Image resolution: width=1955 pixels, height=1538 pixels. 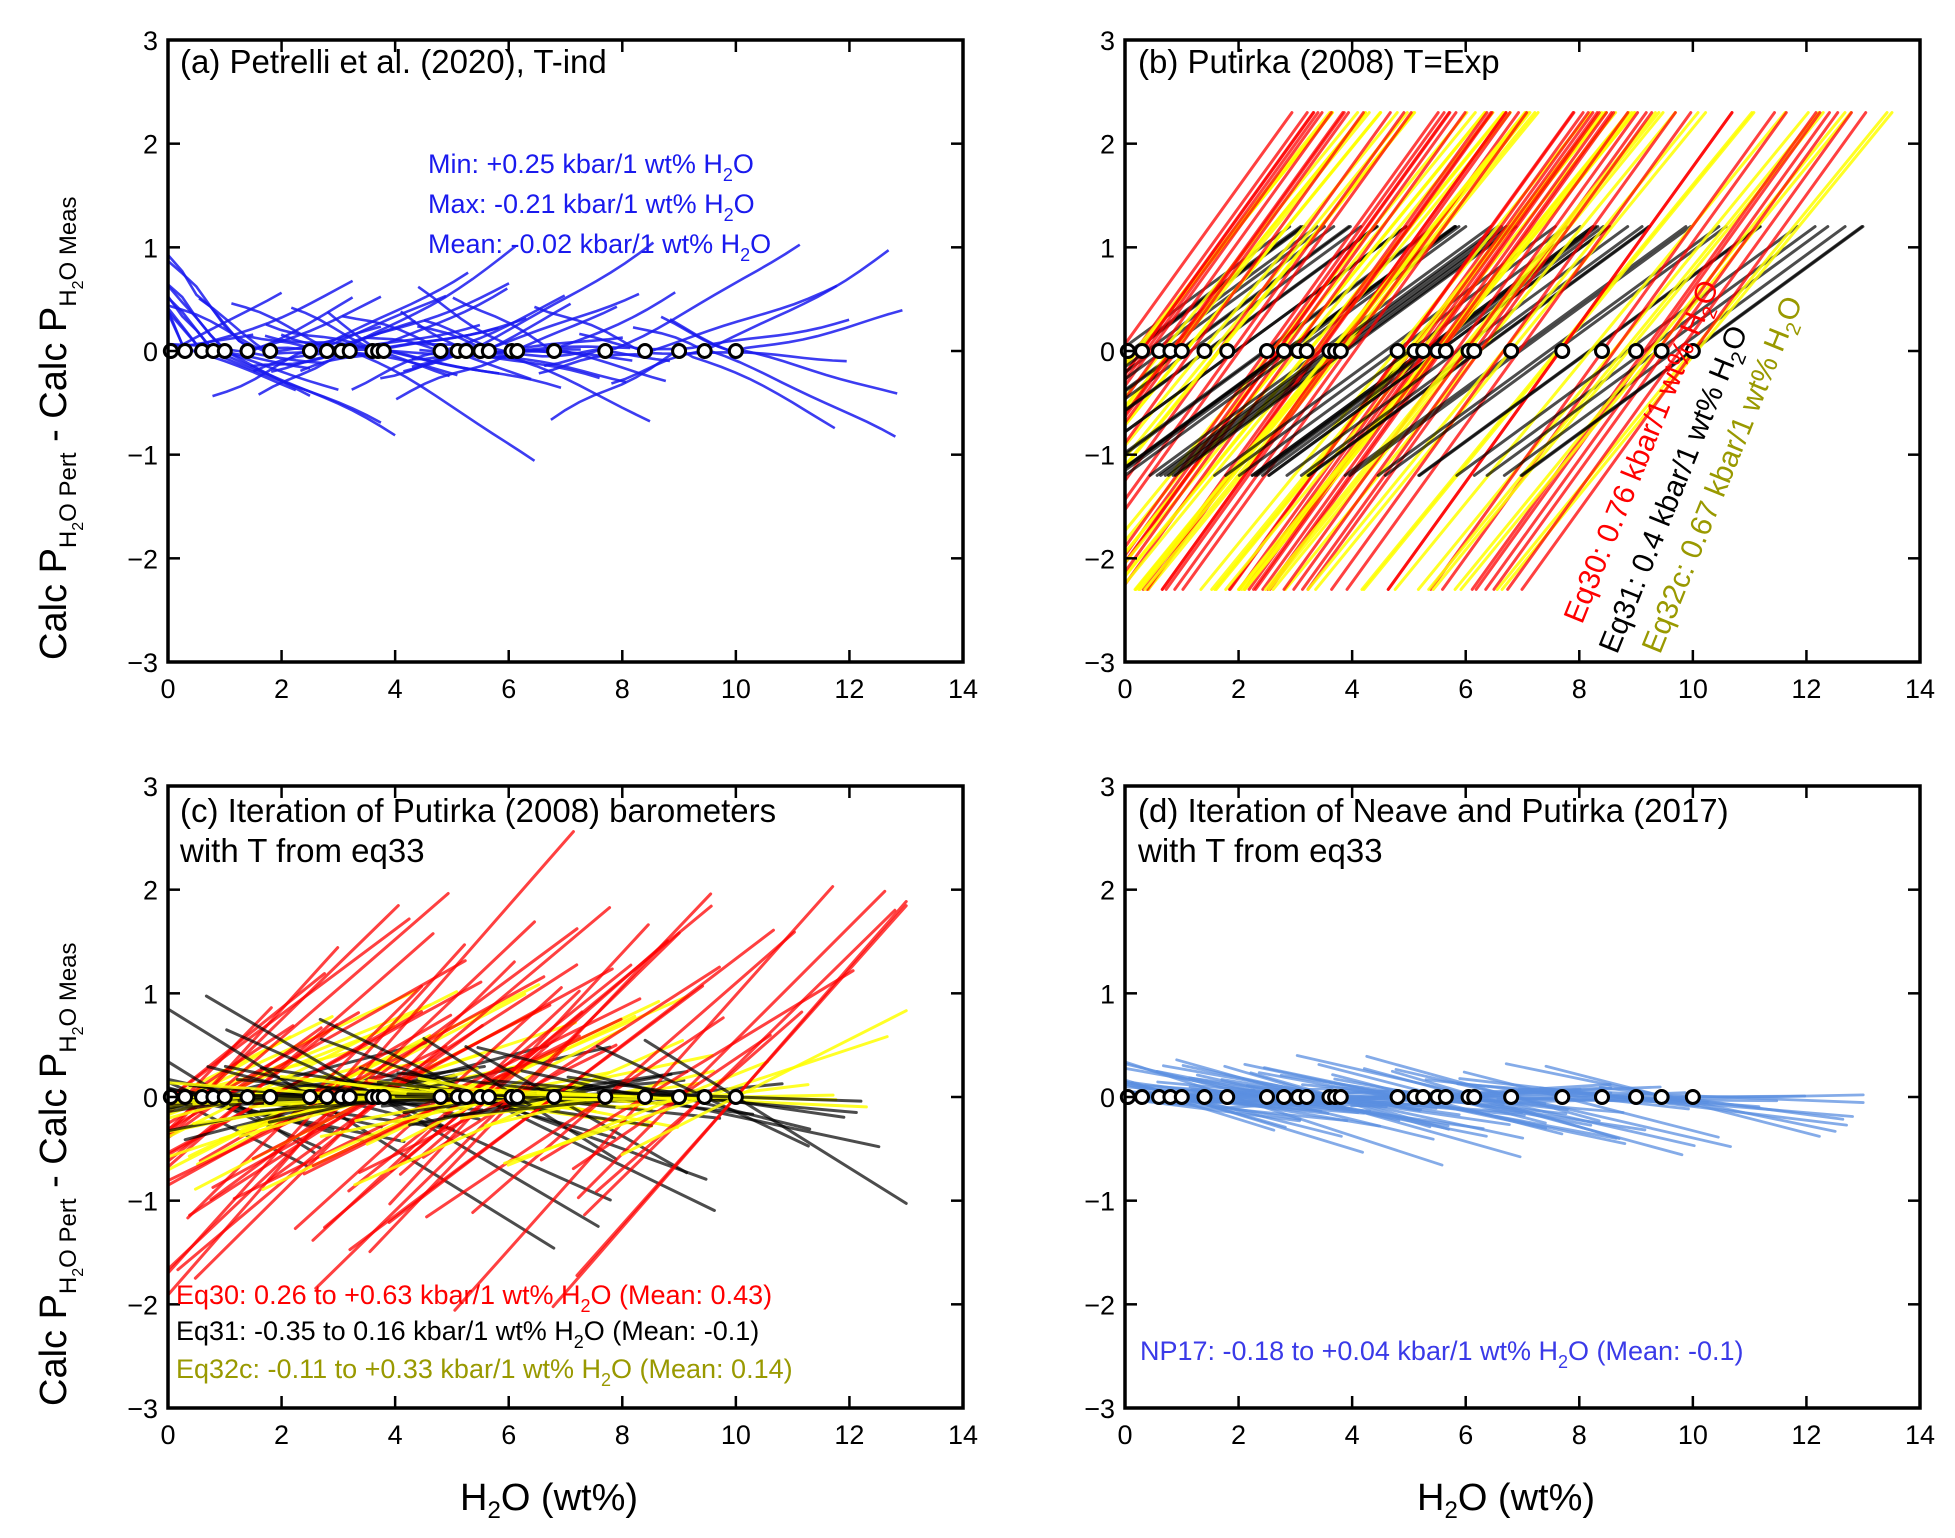 I want to click on y-tick-label: 2, so click(x=1107, y=145).